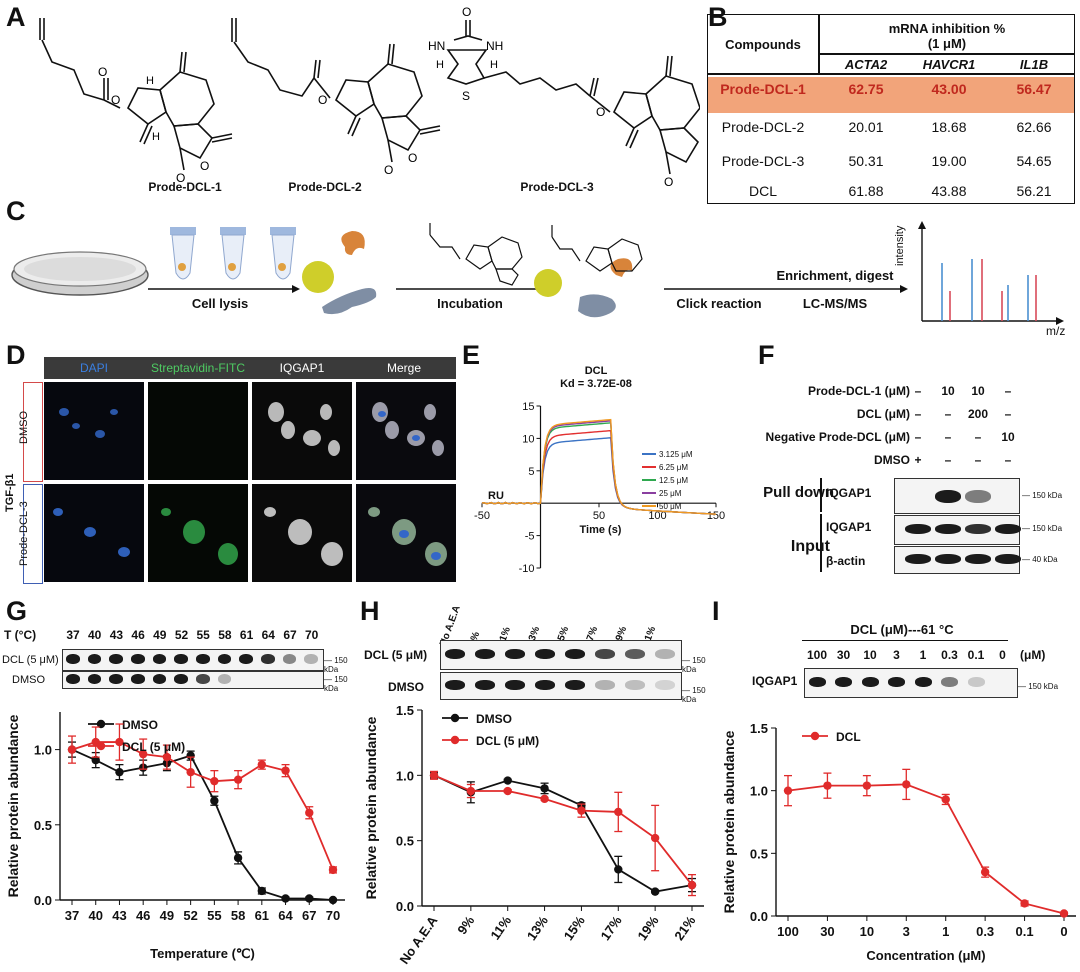 The width and height of the screenshot is (1080, 972). Describe the element at coordinates (946, 54) in the screenshot. I see `table-divider-sub` at that location.